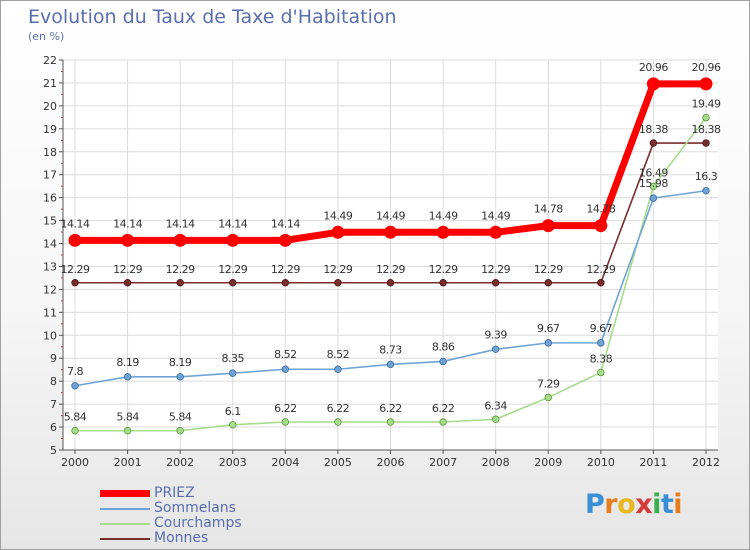 Image resolution: width=750 pixels, height=550 pixels. I want to click on legend-label: Monnes, so click(181, 538).